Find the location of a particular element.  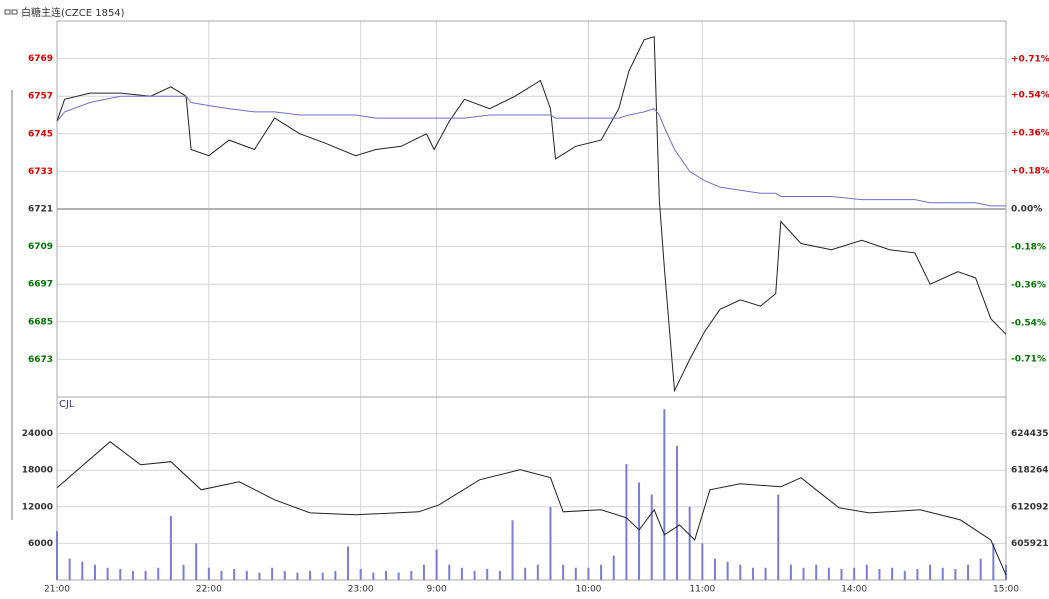

x-tick-label: 21:00 is located at coordinates (57, 590).